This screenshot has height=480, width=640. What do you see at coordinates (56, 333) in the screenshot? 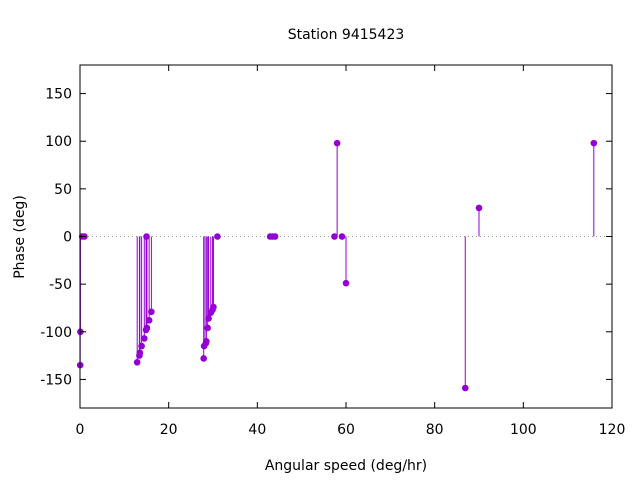
I see `y-tick-label: -100` at bounding box center [56, 333].